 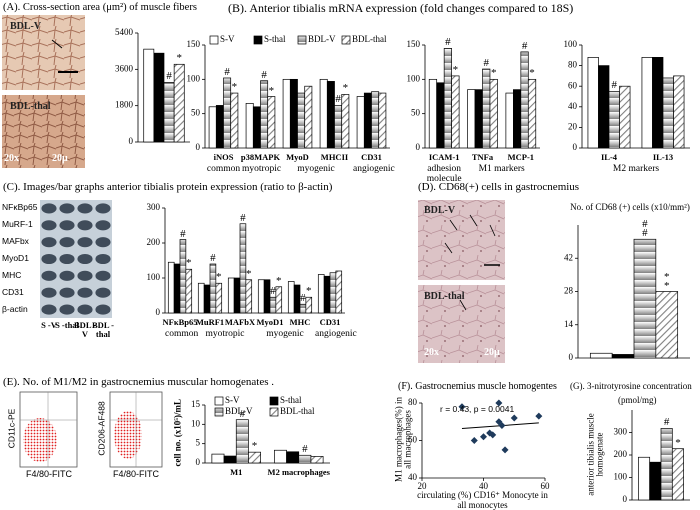 What do you see at coordinates (423, 486) in the screenshot?
I see `x-tick-label: 20` at bounding box center [423, 486].